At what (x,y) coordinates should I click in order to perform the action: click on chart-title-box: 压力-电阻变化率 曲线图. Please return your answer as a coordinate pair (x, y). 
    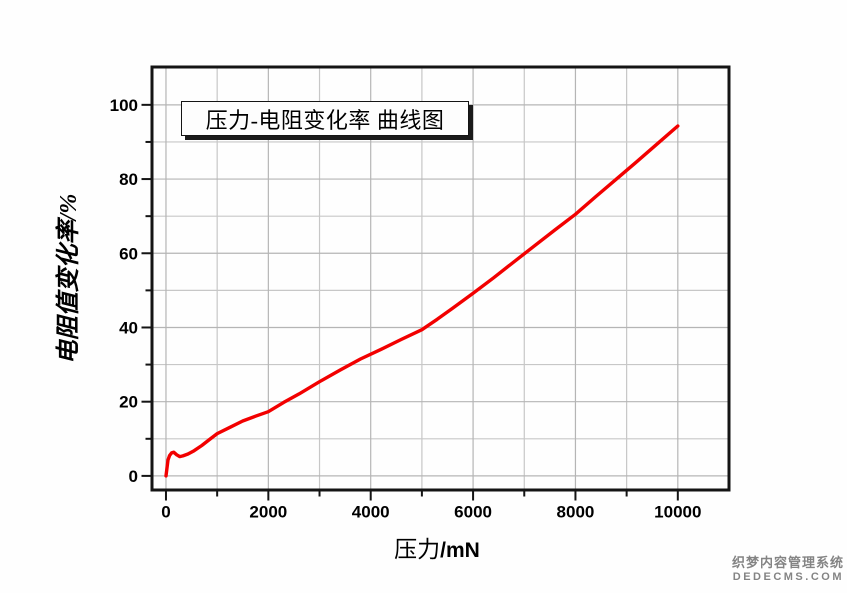
    Looking at the image, I should click on (325, 118).